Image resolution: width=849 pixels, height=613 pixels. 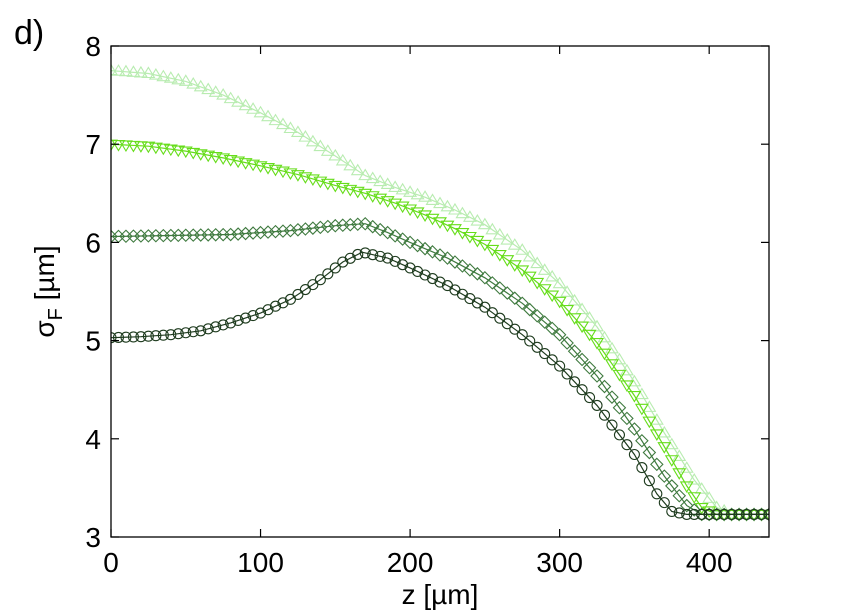 I want to click on y-tick-label: 3, so click(x=93, y=537).